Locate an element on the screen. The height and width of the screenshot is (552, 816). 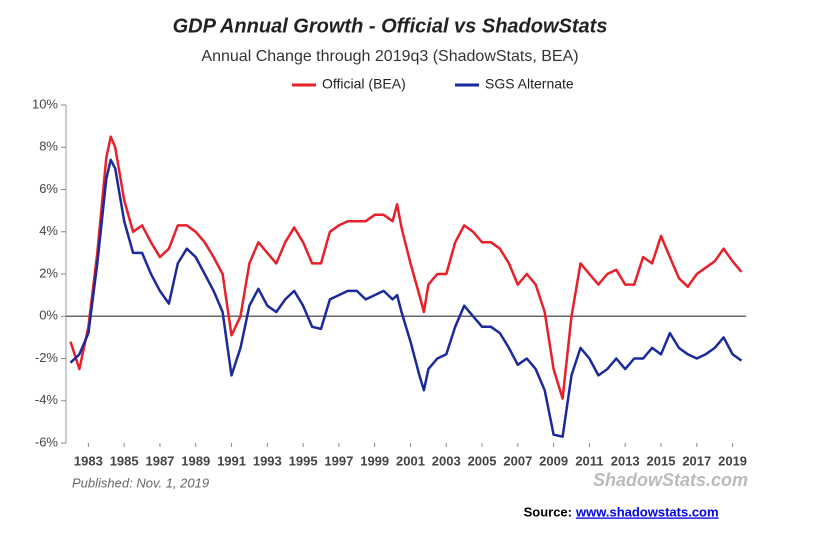
y-tick-label: -4% is located at coordinates (47, 399).